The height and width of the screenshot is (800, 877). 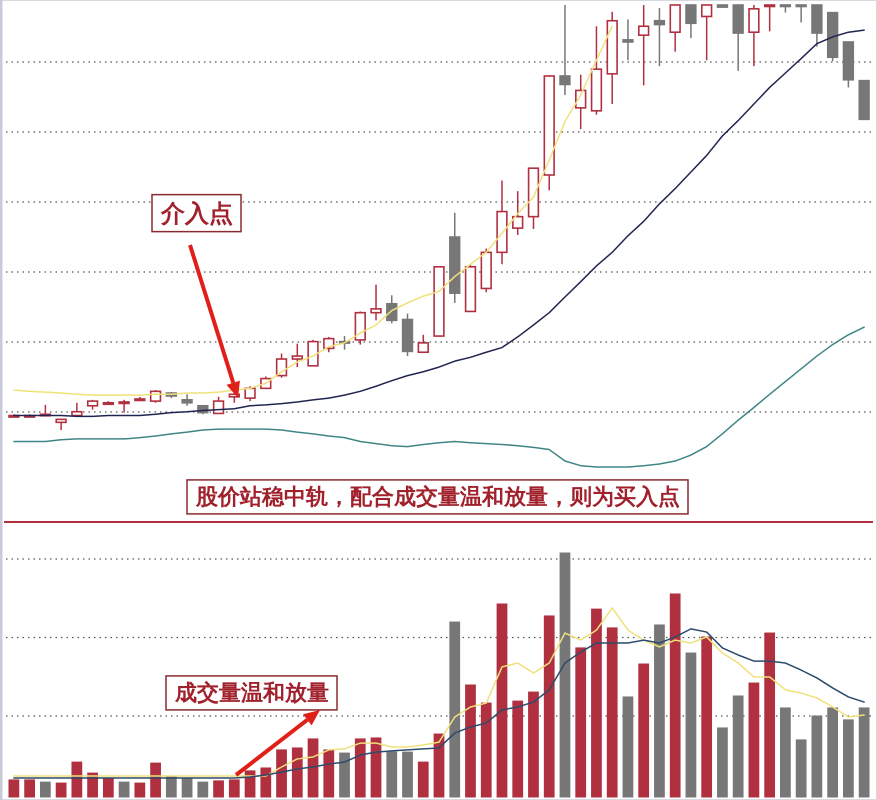 I want to click on annotation: 介入点, so click(x=196, y=213).